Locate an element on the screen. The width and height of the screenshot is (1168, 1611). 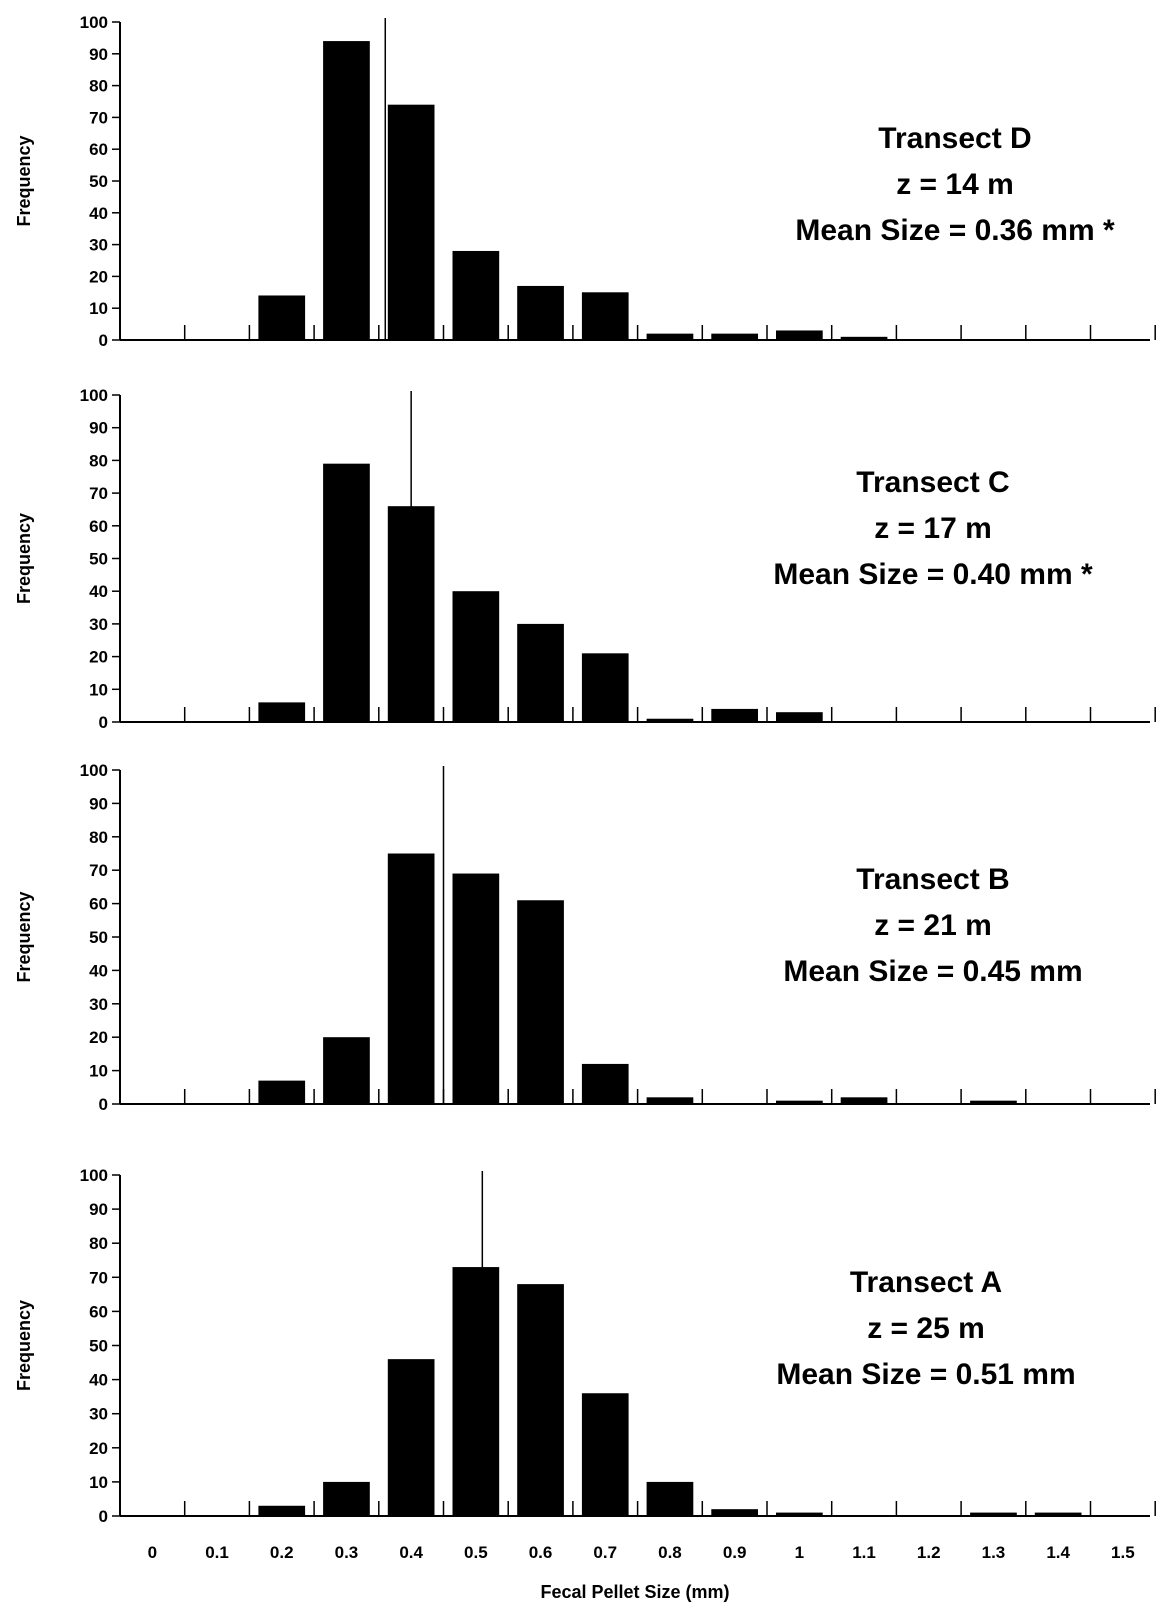
y-axis-label: Frequency is located at coordinates (24, 558).